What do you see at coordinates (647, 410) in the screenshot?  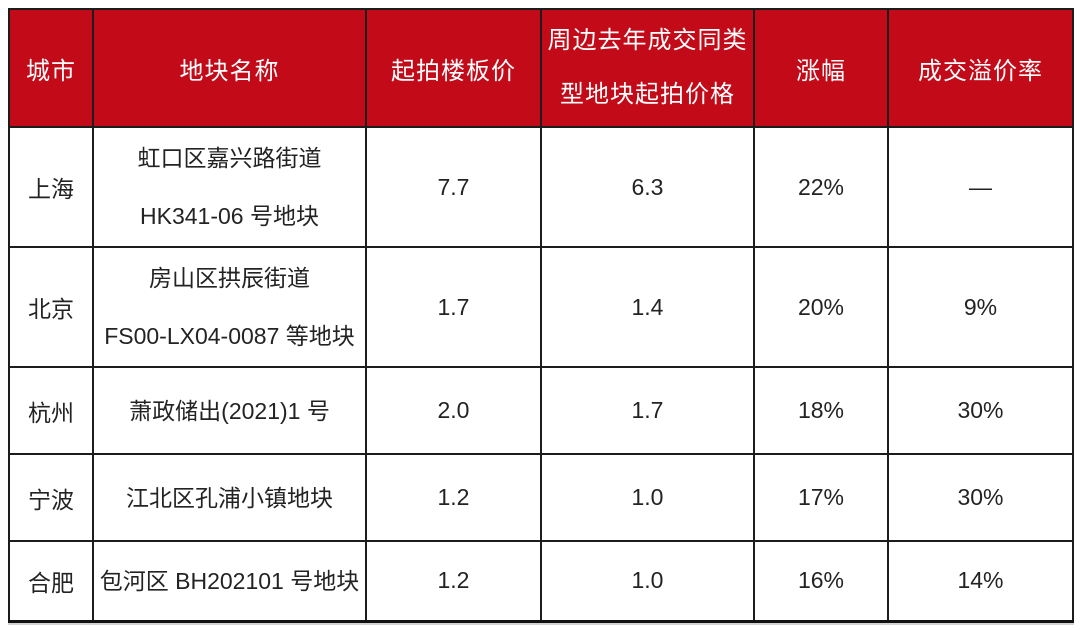 I see `cell-last-year-price: 1.7` at bounding box center [647, 410].